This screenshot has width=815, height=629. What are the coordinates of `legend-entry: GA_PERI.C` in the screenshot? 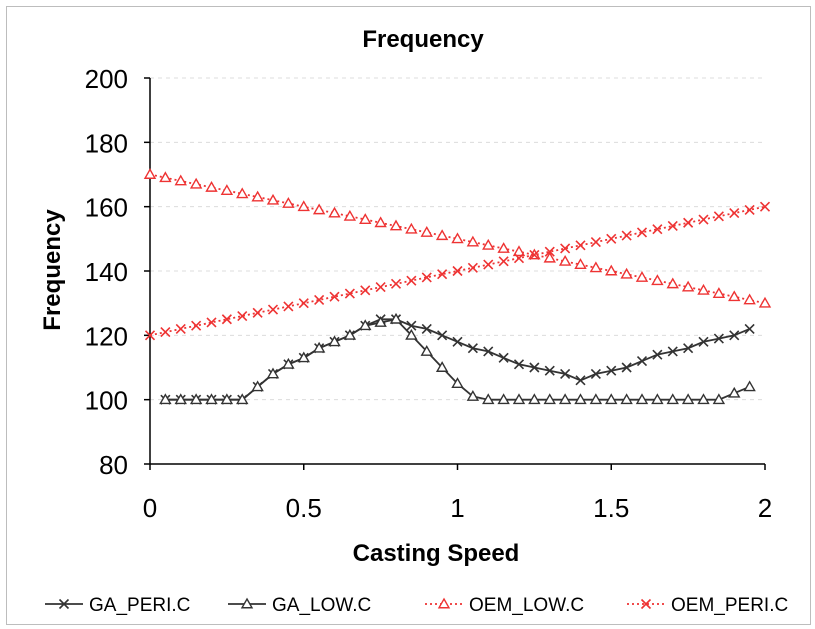 It's located at (117, 605).